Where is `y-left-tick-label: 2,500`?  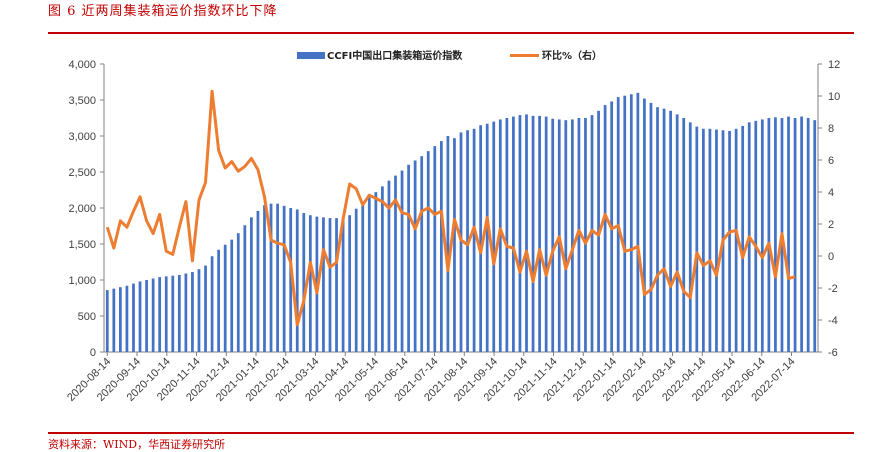 y-left-tick-label: 2,500 is located at coordinates (82, 173).